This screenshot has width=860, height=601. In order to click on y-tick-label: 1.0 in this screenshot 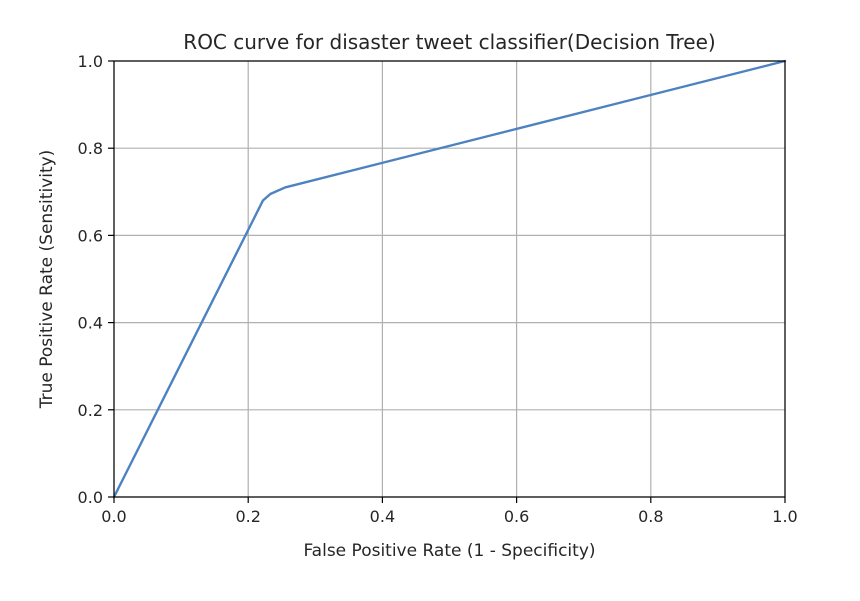, I will do `click(90, 61)`.